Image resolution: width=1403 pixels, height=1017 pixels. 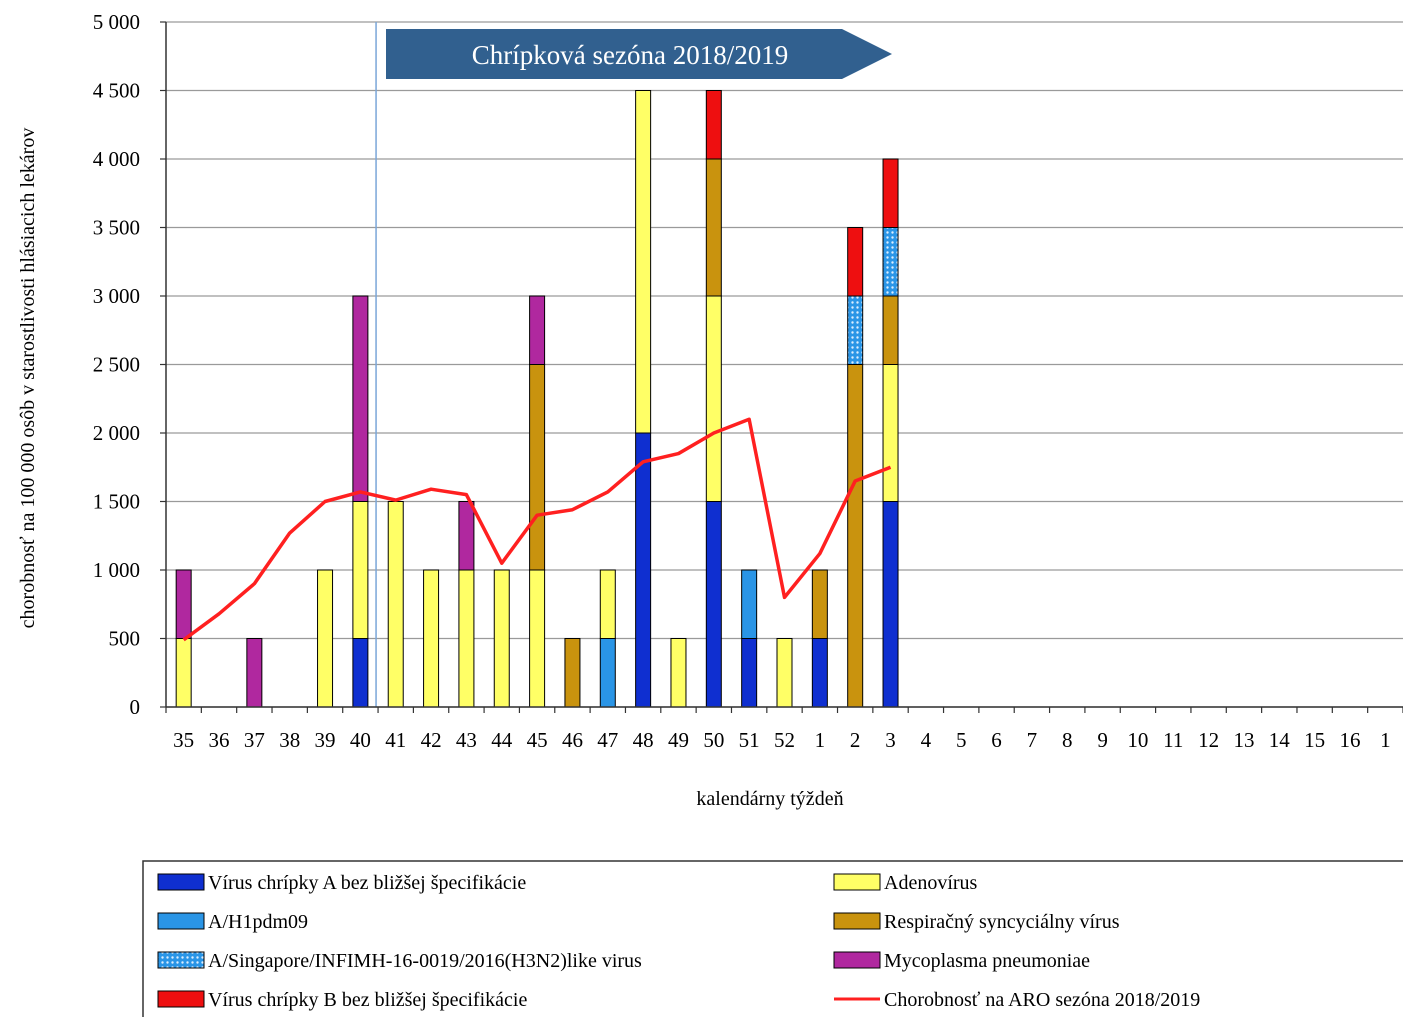 What do you see at coordinates (466, 740) in the screenshot?
I see `x-tick-label-8: 43` at bounding box center [466, 740].